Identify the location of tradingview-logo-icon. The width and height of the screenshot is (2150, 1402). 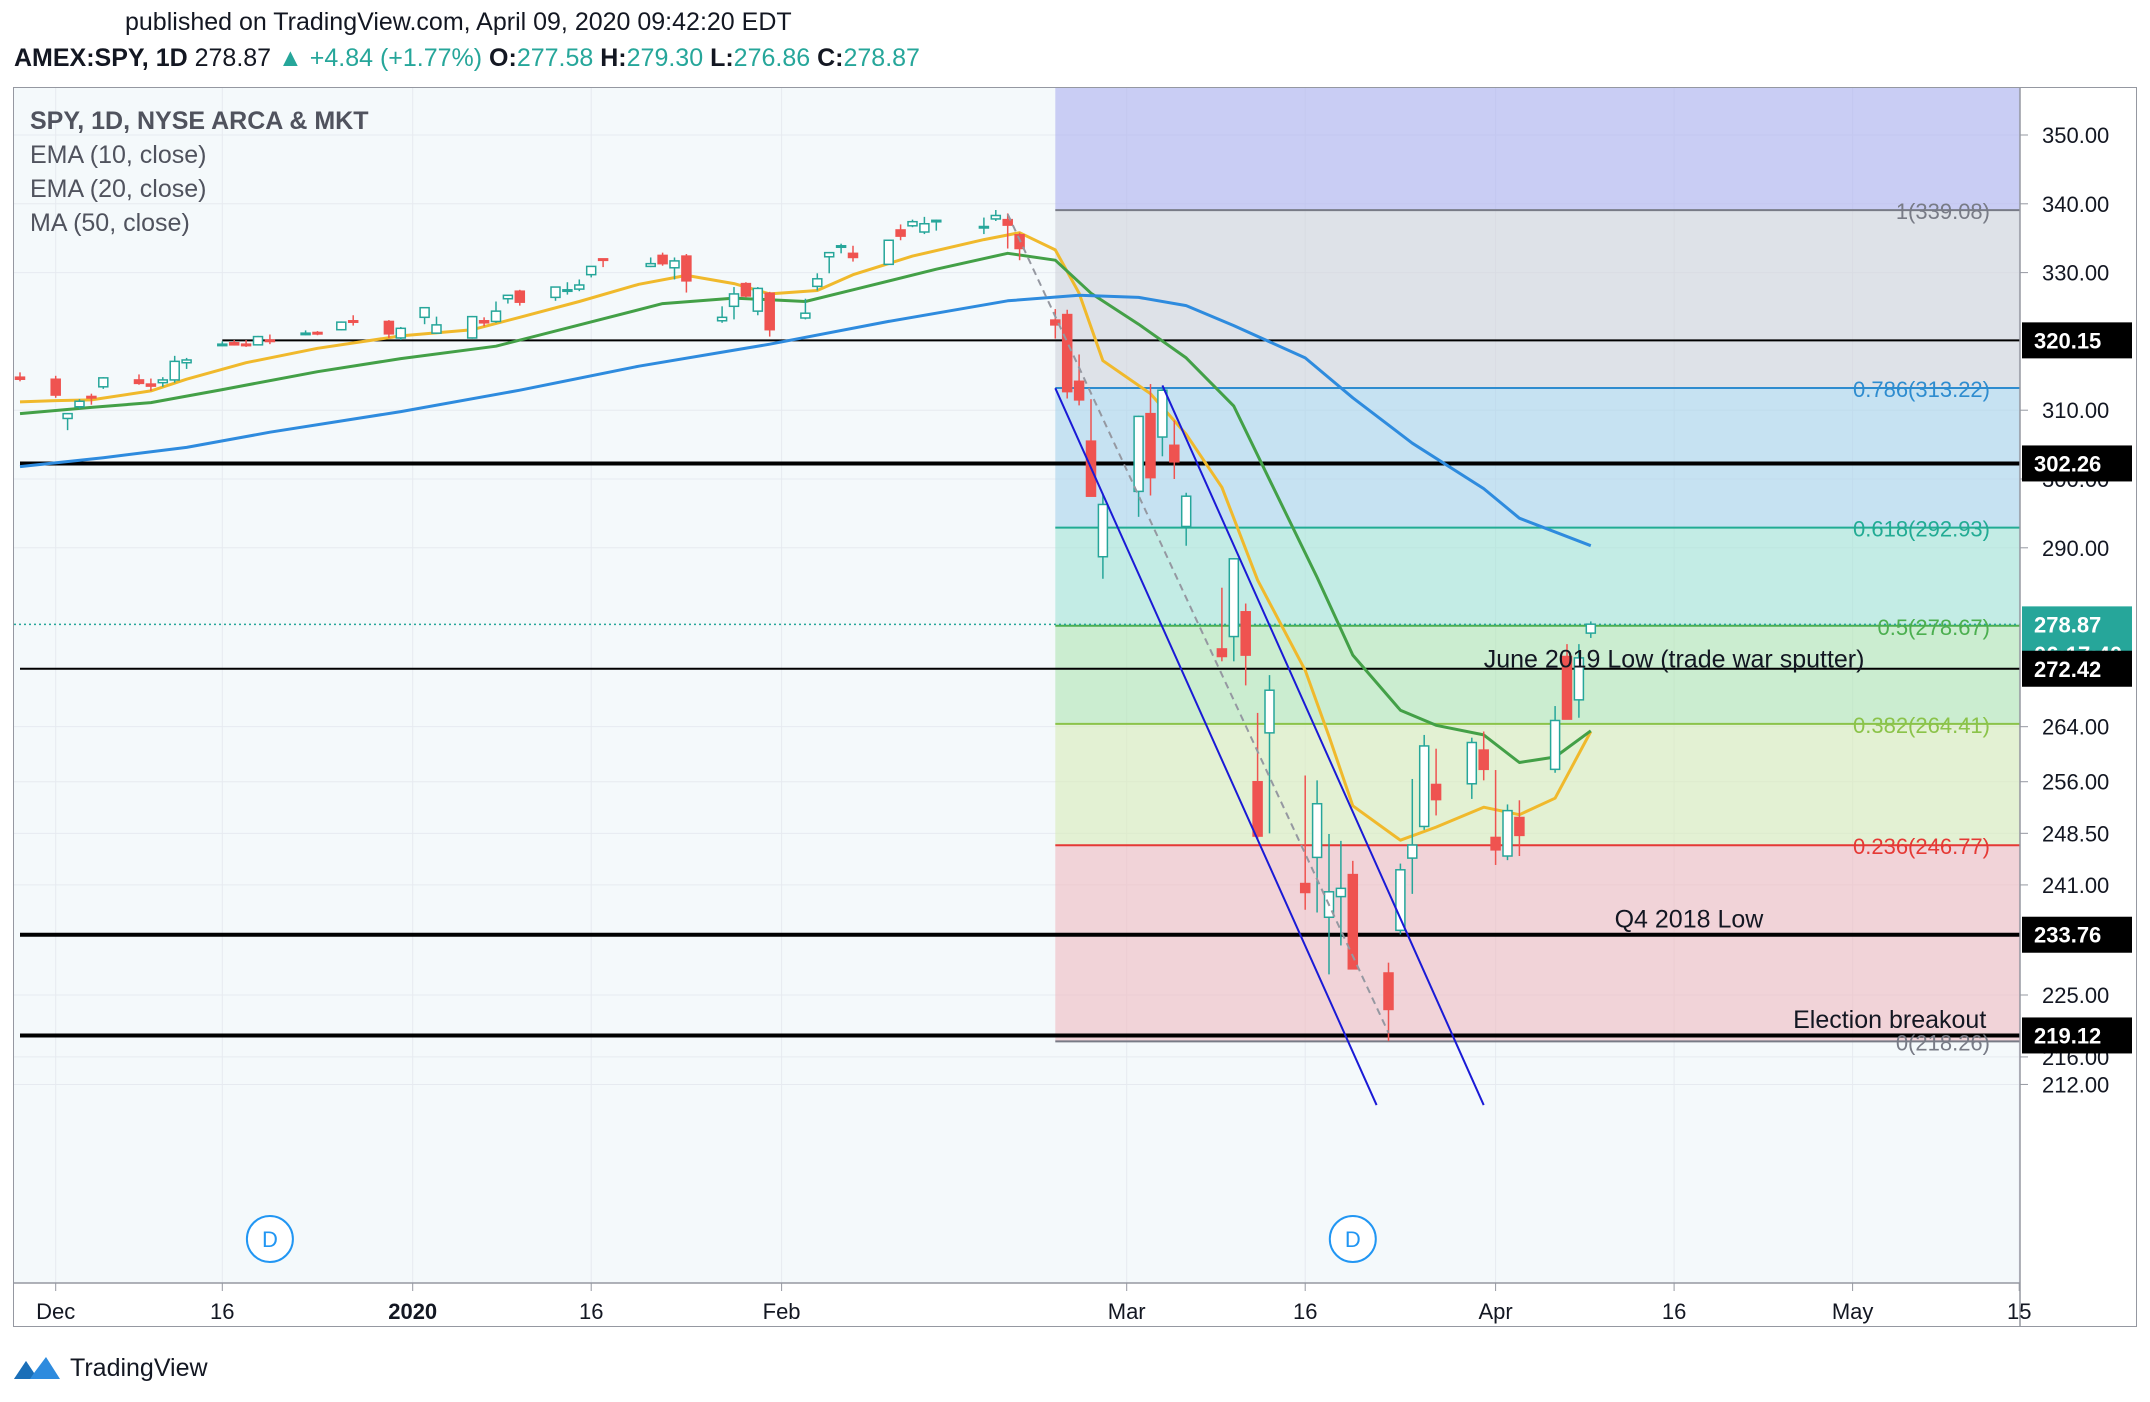
(37, 1368).